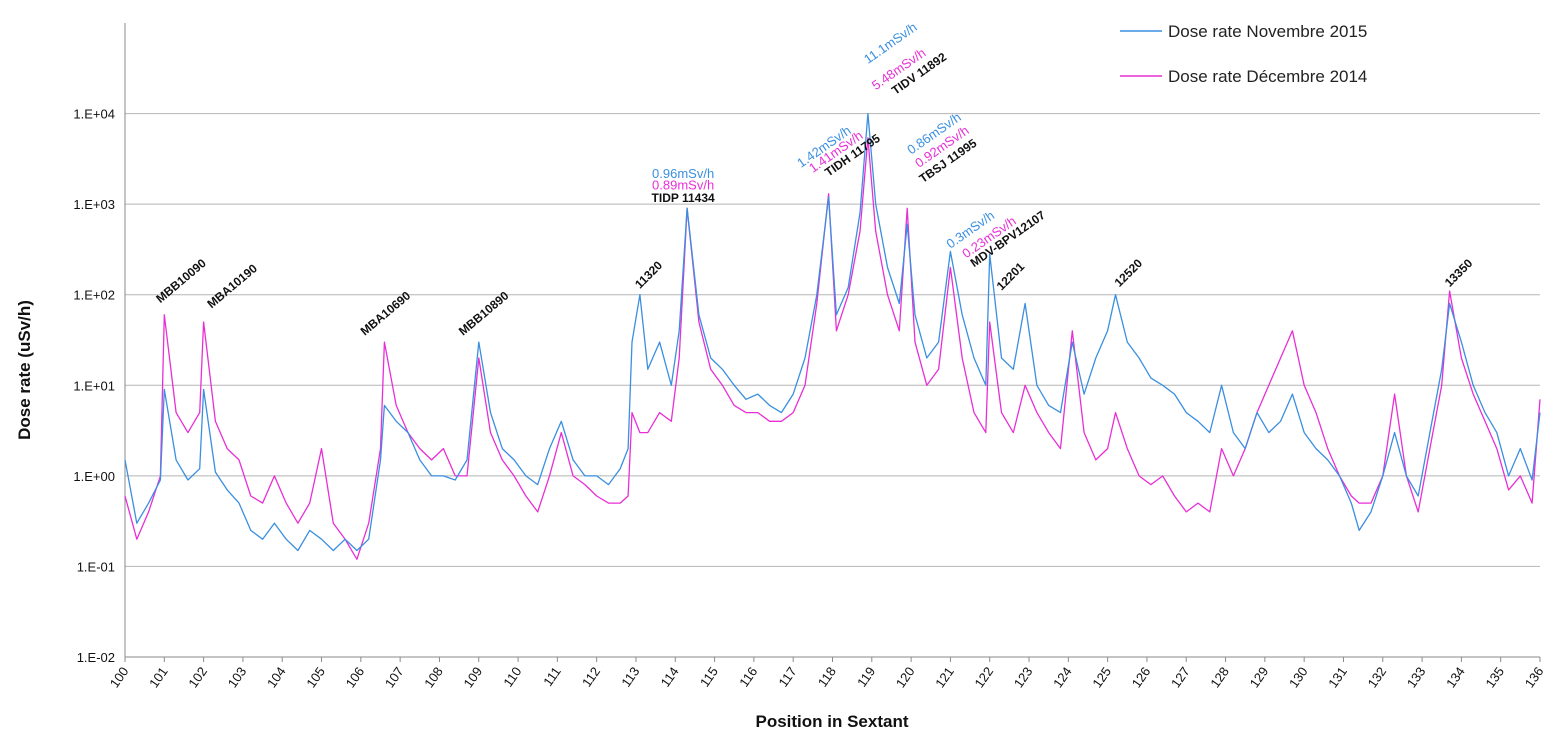 Image resolution: width=1548 pixels, height=736 pixels. I want to click on x-tick-label: 101, so click(158, 677).